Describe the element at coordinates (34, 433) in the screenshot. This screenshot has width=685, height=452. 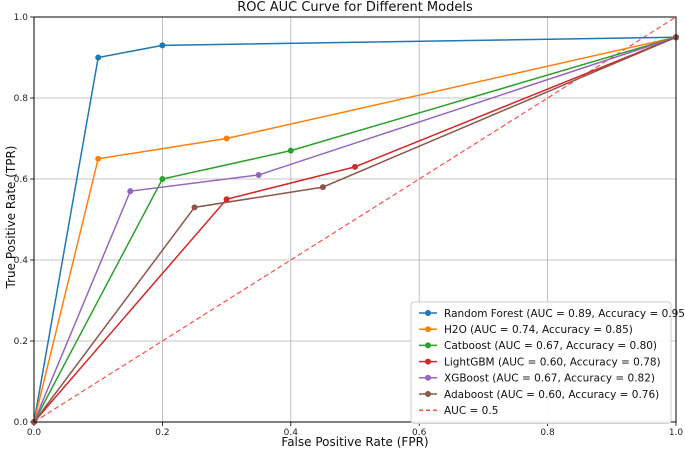
I see `x-tick-label: 0.0` at that location.